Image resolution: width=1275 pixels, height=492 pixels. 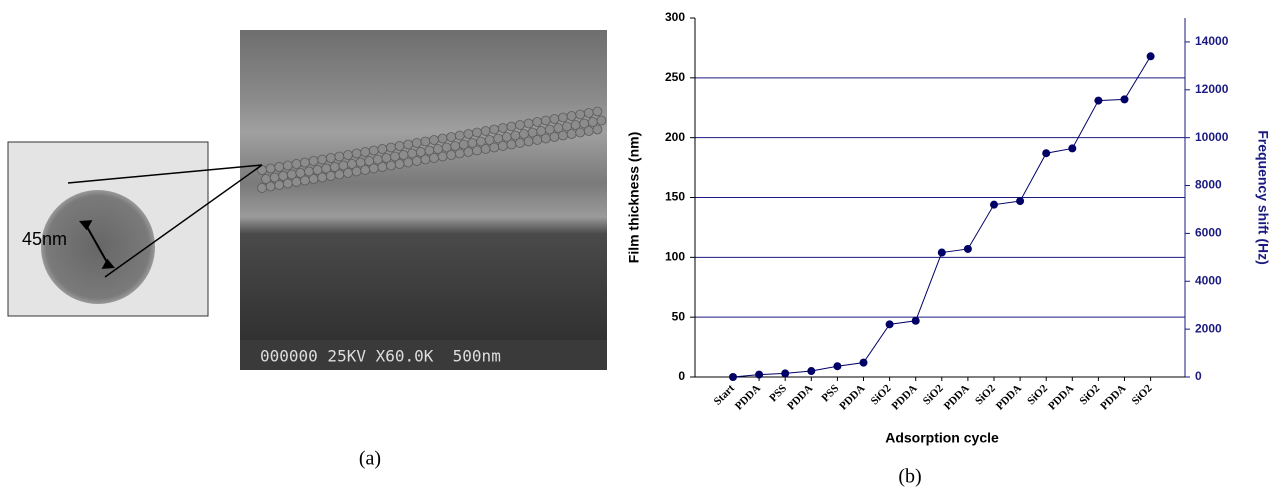 What do you see at coordinates (1142, 394) in the screenshot?
I see `x-tick-label: SiO2` at bounding box center [1142, 394].